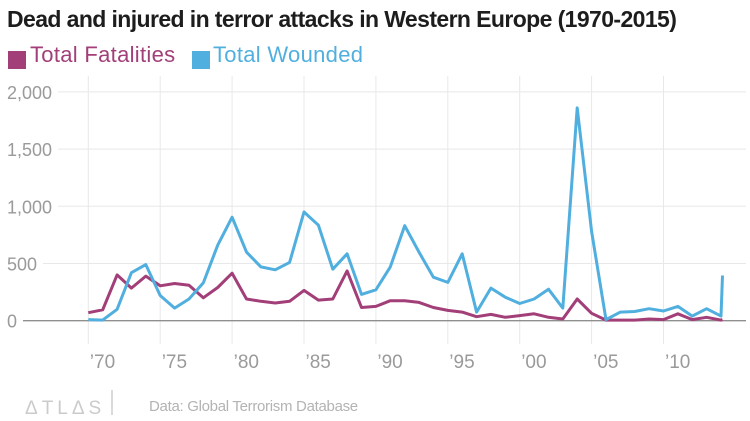 The height and width of the screenshot is (421, 750). What do you see at coordinates (461, 362) in the screenshot?
I see `svg-text: ’95` at bounding box center [461, 362].